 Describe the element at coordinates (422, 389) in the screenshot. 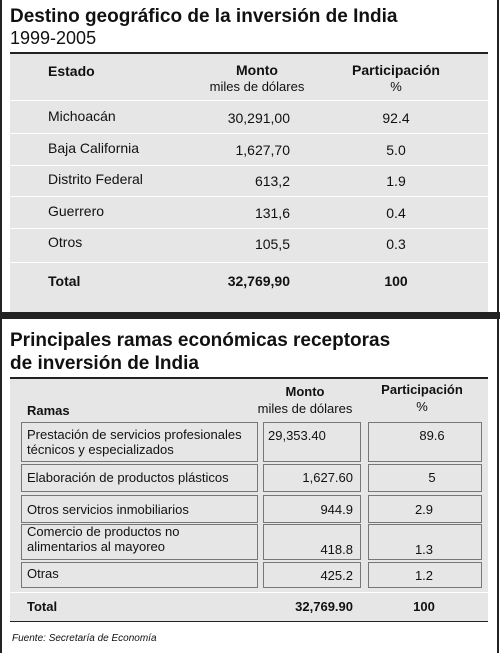

I see `table2-header-participacion: Participación` at that location.